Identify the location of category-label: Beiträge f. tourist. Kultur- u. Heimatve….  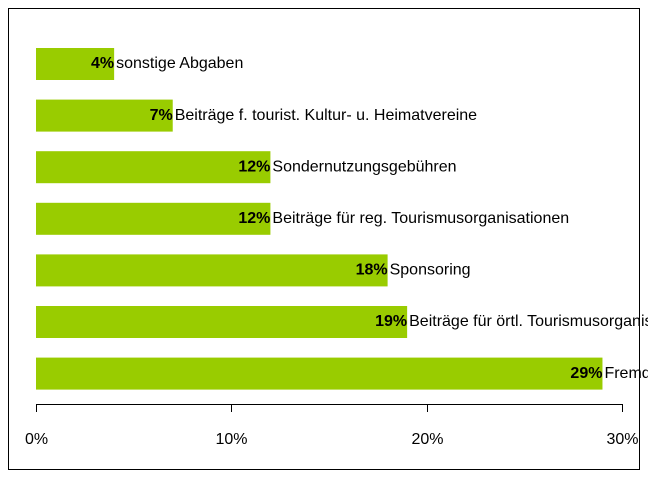
(326, 115).